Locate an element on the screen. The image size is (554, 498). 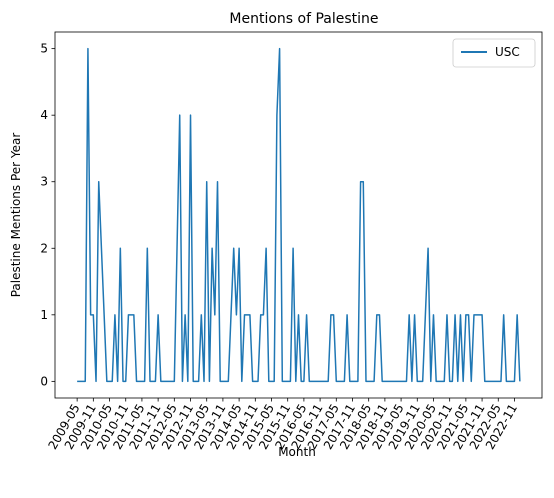
x-axis-label: Month is located at coordinates (297, 452).